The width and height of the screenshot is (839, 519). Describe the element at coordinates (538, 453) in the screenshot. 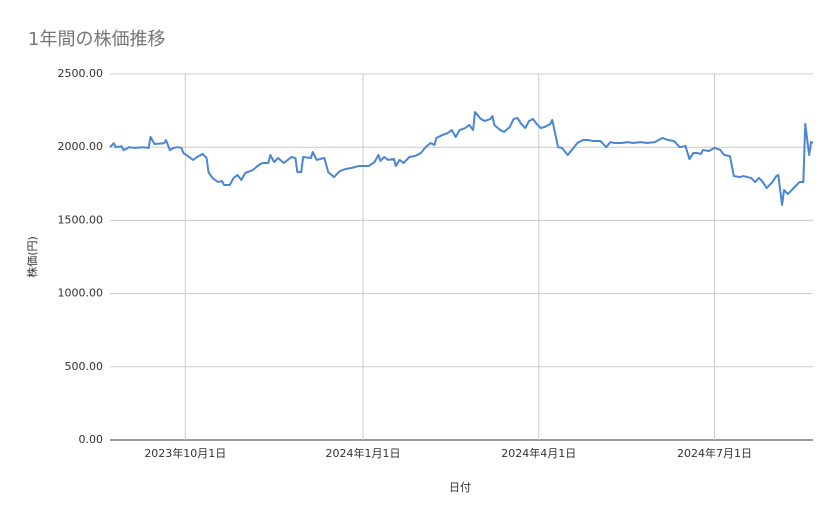

I see `x-tick-label: 2024年4月1日` at that location.